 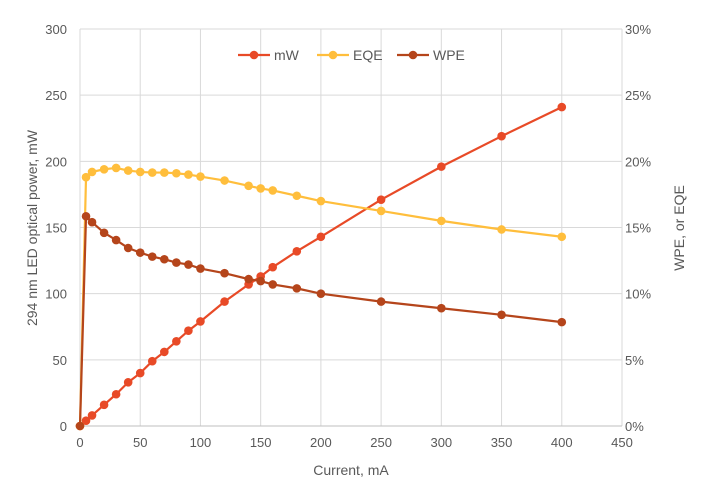 What do you see at coordinates (634, 360) in the screenshot?
I see `y2-tick-label: 5%` at bounding box center [634, 360].